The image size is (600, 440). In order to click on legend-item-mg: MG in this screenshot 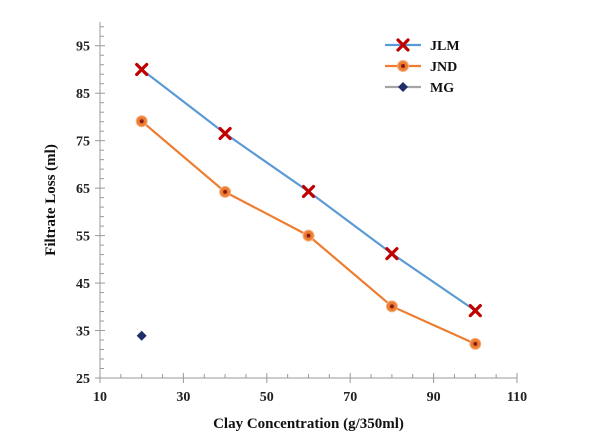, I will do `click(419, 88)`.